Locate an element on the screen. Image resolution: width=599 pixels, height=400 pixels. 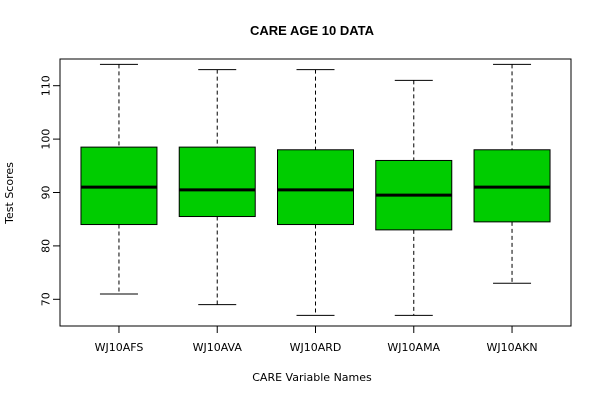
x-tick-label: WJ10AKN is located at coordinates (511, 347).